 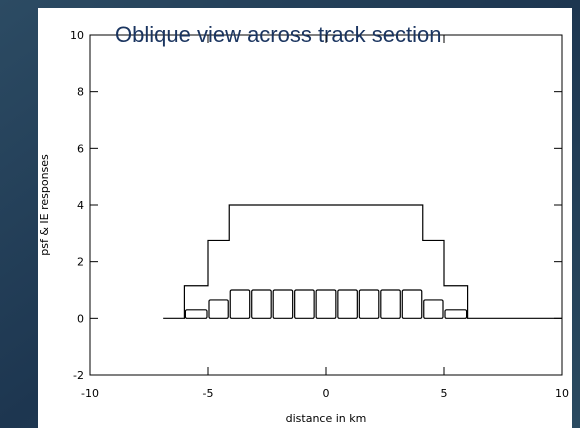 I want to click on x-tick-label: -5, so click(x=208, y=393).